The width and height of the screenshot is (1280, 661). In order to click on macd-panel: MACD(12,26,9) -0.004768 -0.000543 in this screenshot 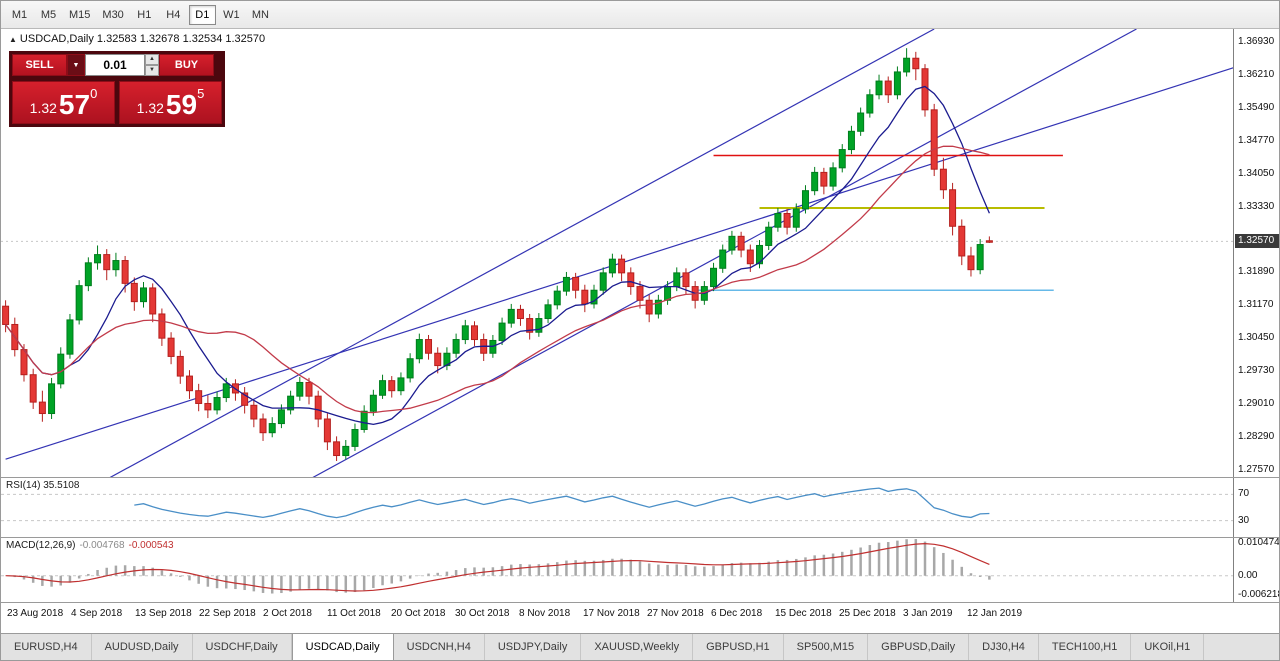, I will do `click(617, 570)`.